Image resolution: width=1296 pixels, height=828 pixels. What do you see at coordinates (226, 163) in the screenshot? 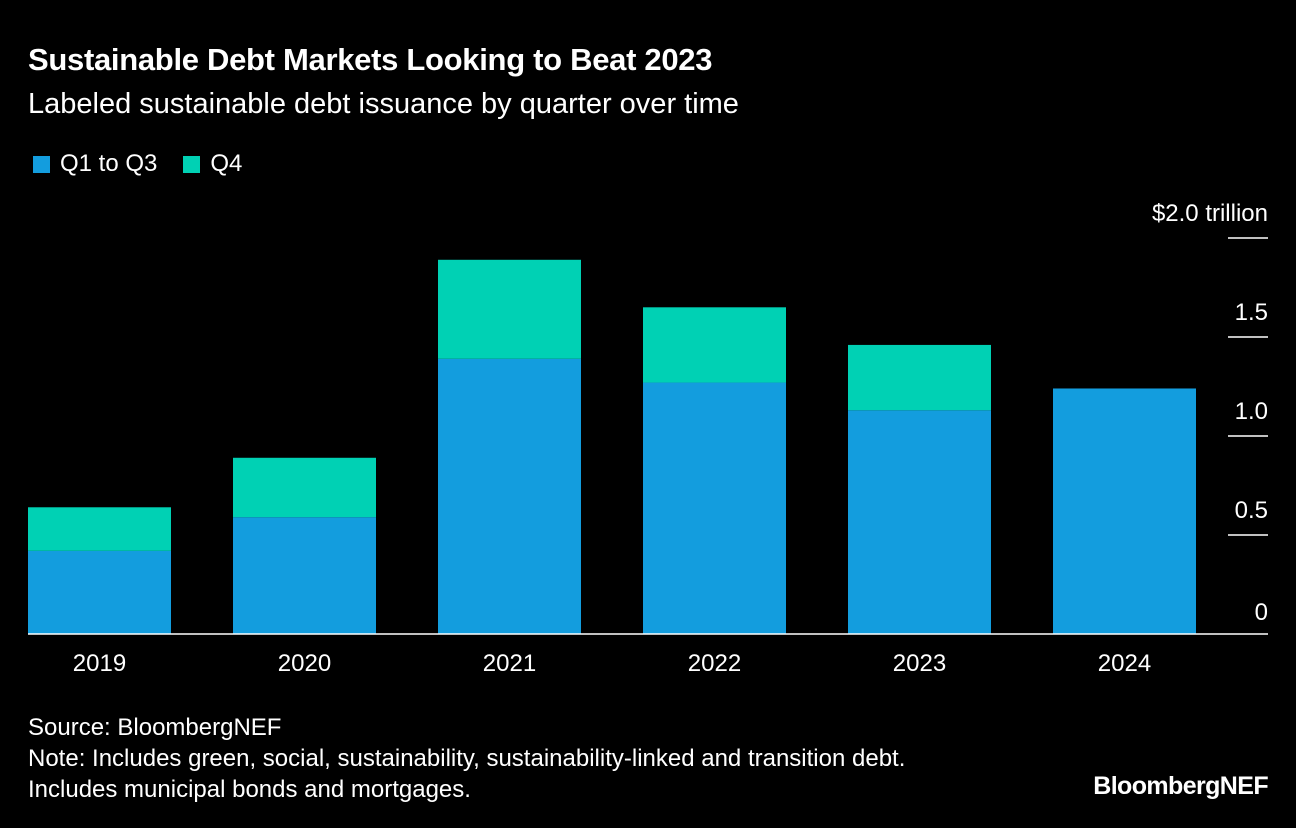
I see `legend-label-q4: Q4` at bounding box center [226, 163].